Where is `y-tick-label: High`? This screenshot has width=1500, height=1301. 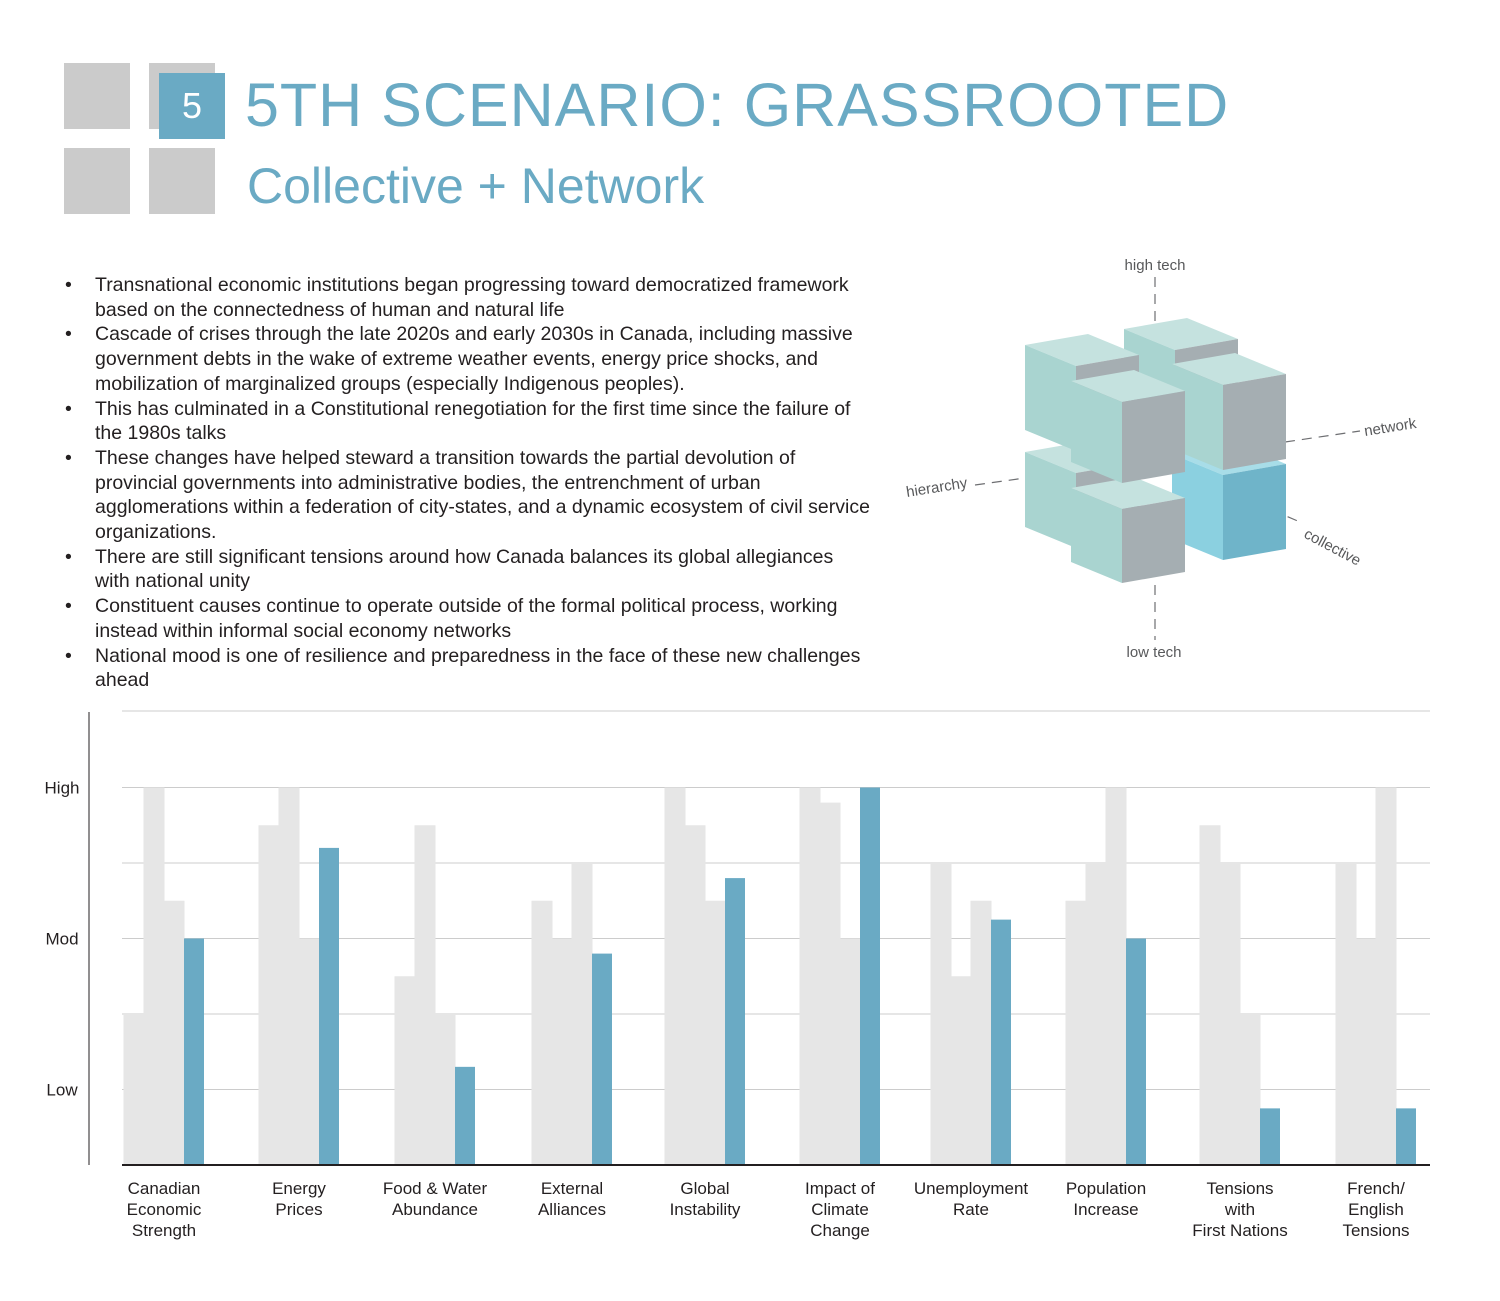
y-tick-label: High is located at coordinates (62, 788).